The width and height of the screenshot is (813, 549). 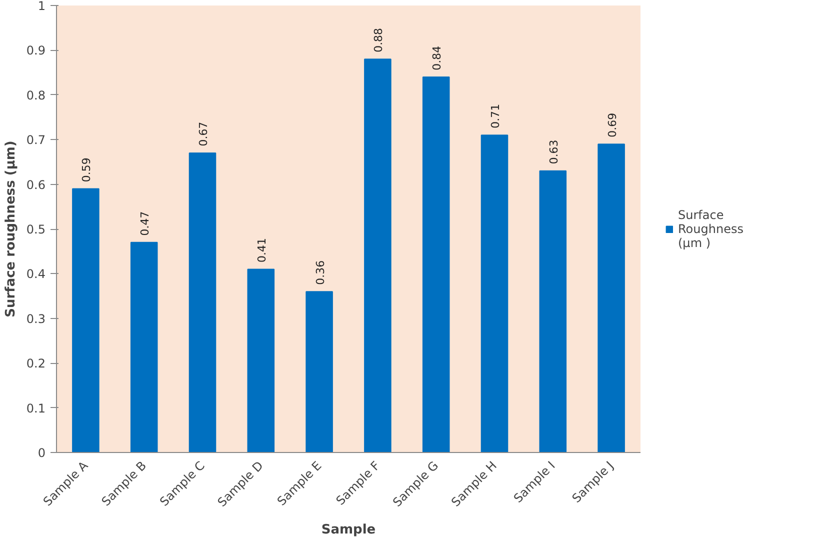 What do you see at coordinates (495, 116) in the screenshot?
I see `data-label: 0.71` at bounding box center [495, 116].